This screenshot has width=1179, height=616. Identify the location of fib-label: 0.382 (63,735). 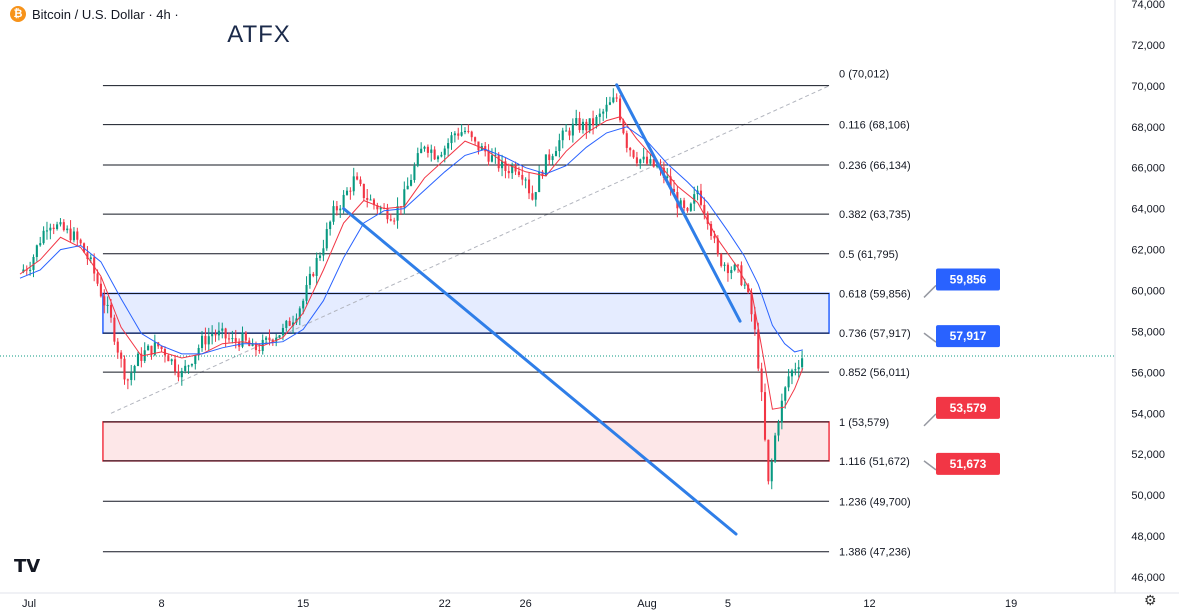
(875, 215).